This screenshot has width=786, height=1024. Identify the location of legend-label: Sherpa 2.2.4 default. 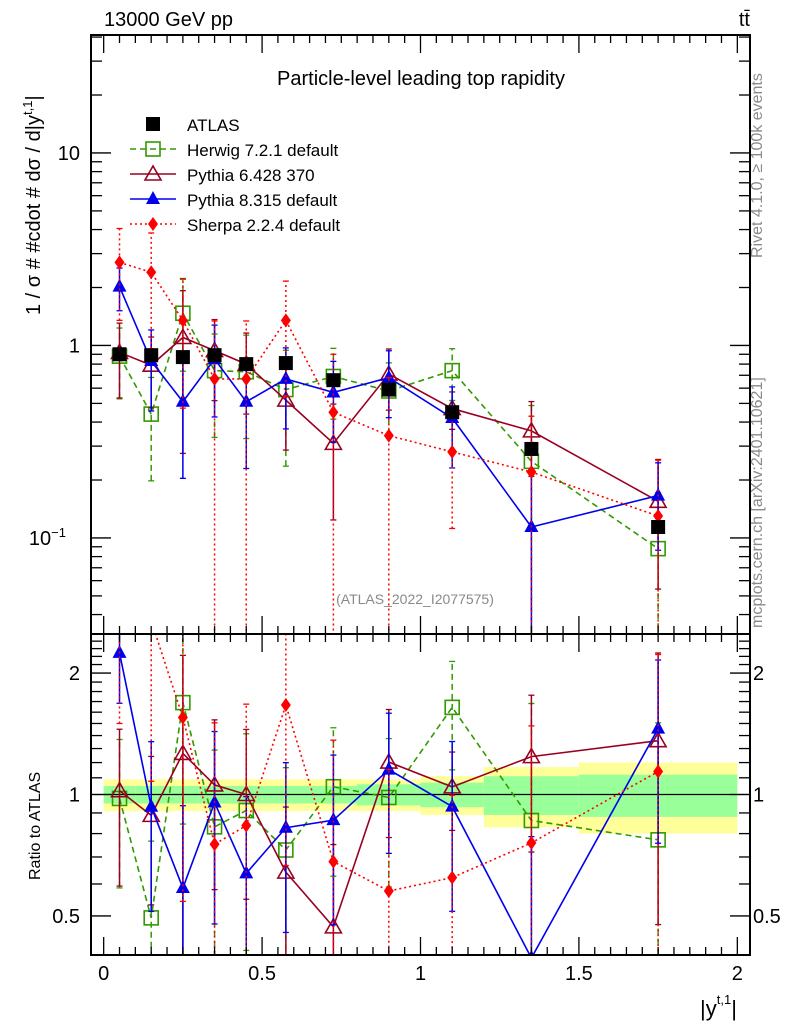
(263, 225).